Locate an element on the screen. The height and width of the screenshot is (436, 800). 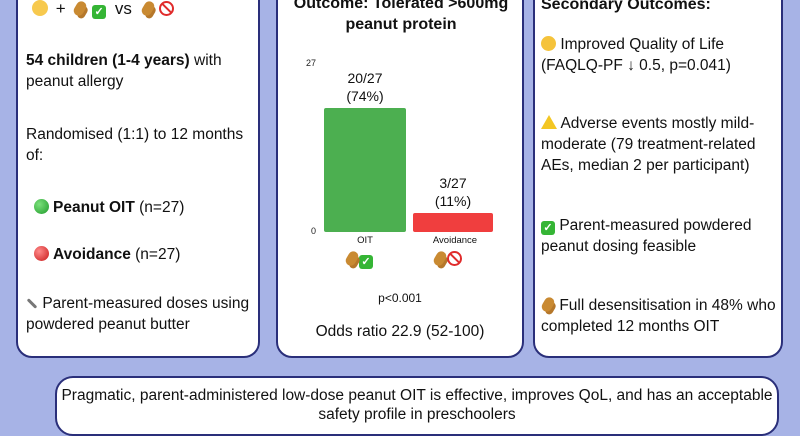
secondary-title: Secondary Outcomes: is located at coordinates (626, 6).